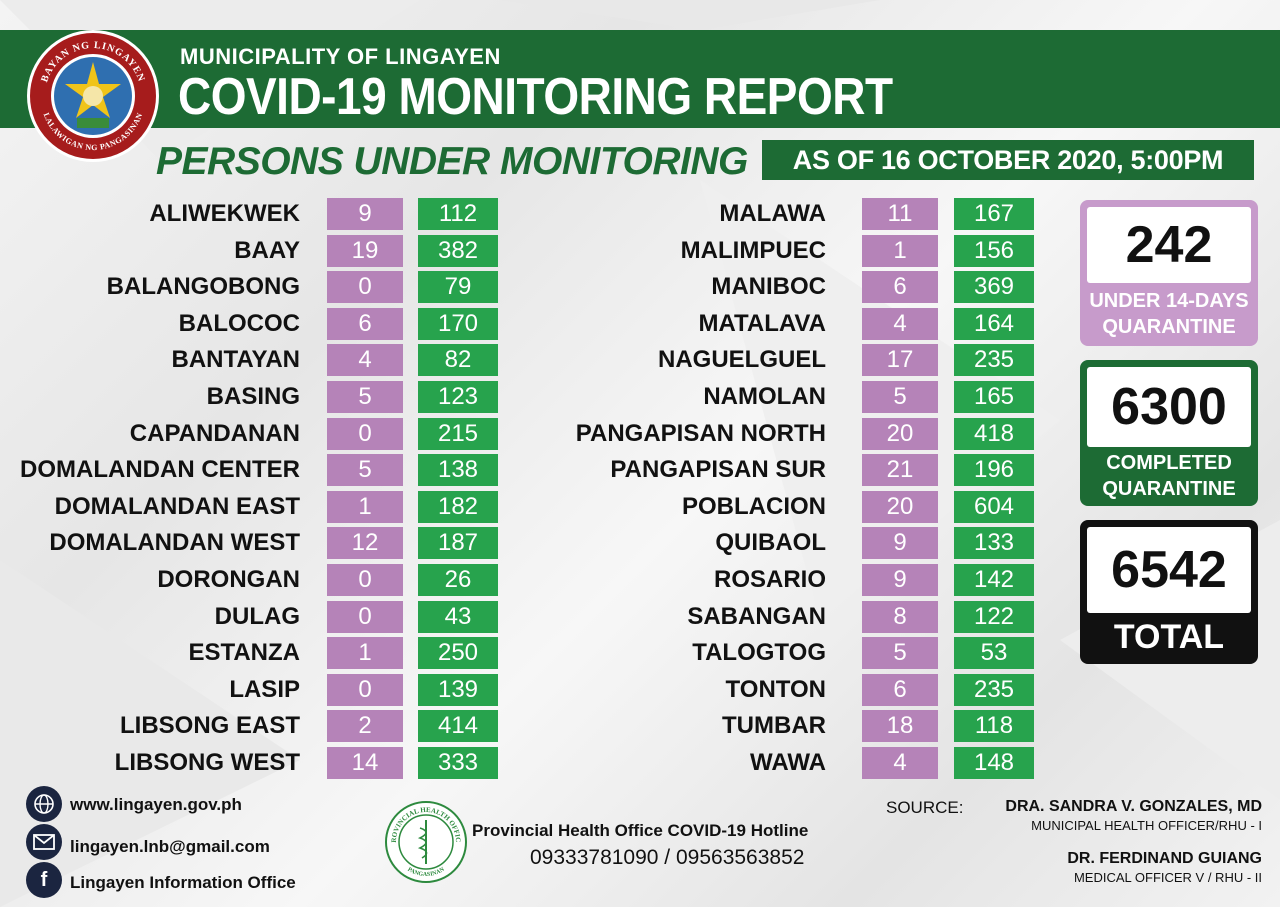 This screenshot has width=1280, height=907. Describe the element at coordinates (994, 250) in the screenshot. I see `completed-quarantine-cell: 156` at that location.